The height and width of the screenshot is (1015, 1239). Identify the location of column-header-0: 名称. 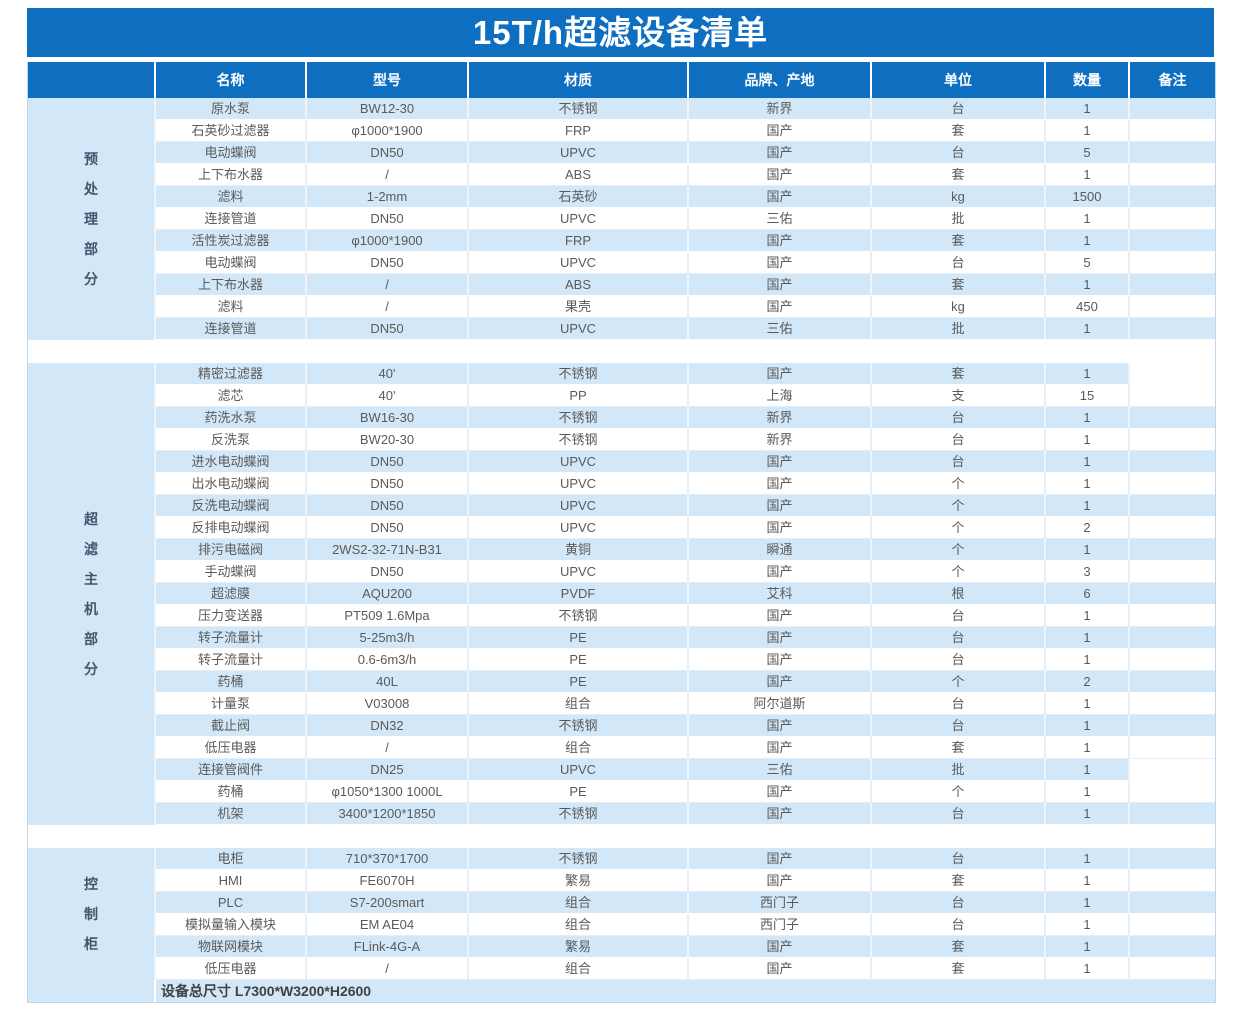
(231, 80).